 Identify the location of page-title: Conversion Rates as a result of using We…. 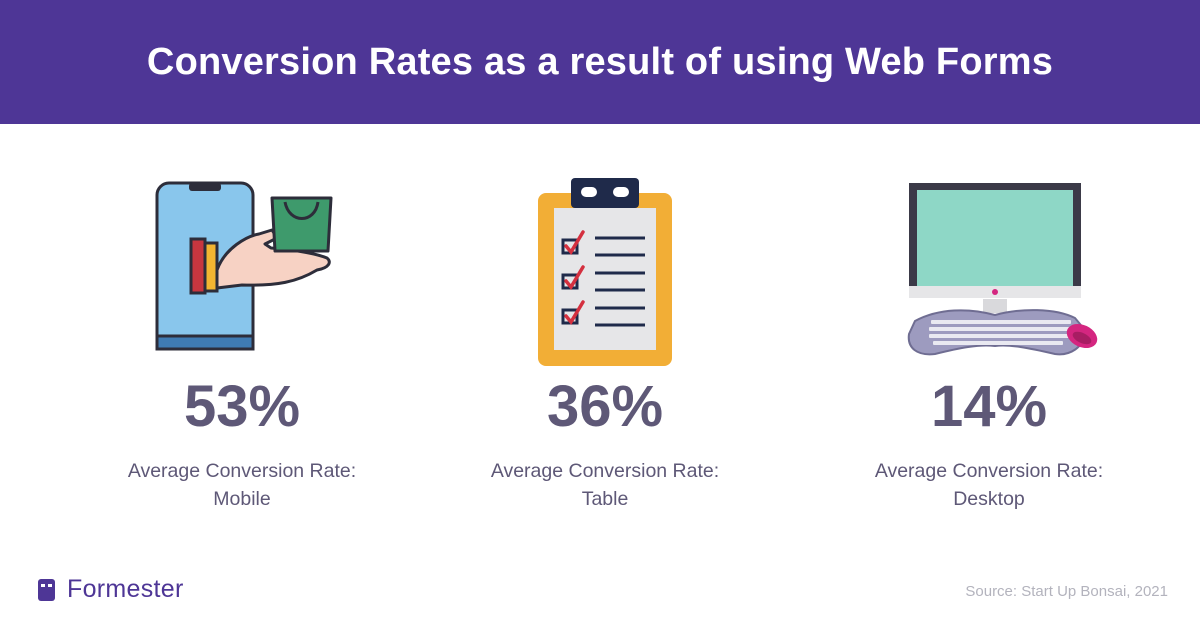
(600, 61).